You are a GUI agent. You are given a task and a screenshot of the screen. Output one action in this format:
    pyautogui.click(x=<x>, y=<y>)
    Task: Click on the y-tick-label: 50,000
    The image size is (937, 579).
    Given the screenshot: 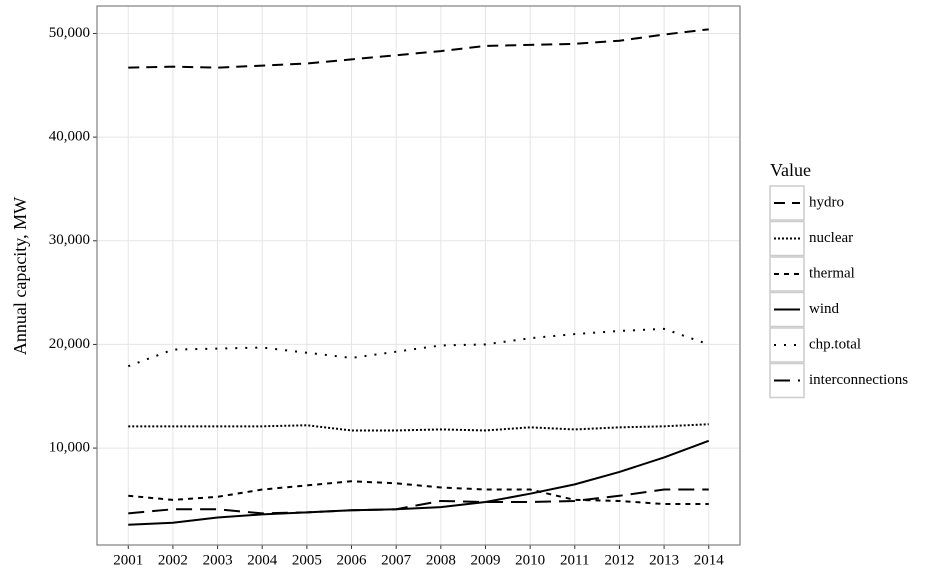 What is the action you would take?
    pyautogui.click(x=69, y=33)
    